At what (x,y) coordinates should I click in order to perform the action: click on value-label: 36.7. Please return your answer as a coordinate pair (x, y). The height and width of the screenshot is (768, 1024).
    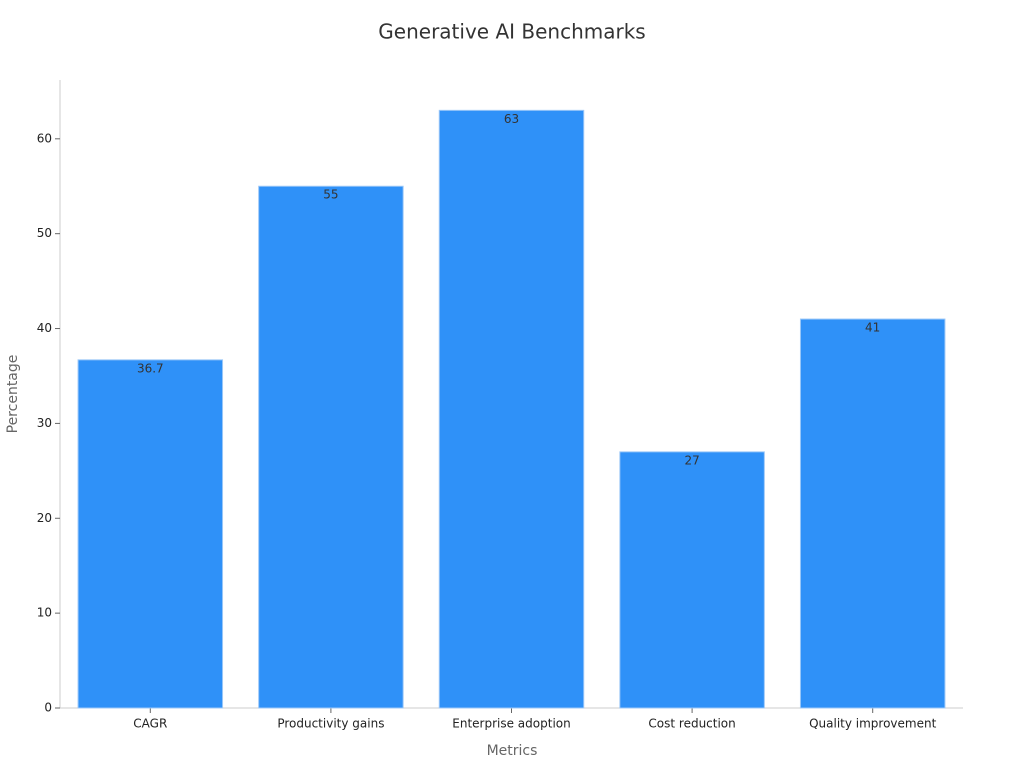
    Looking at the image, I should click on (150, 368).